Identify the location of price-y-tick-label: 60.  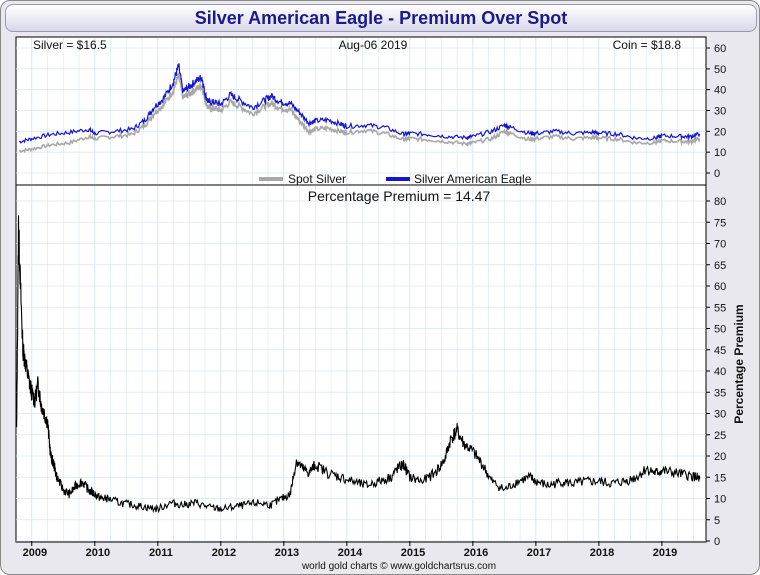
(720, 49).